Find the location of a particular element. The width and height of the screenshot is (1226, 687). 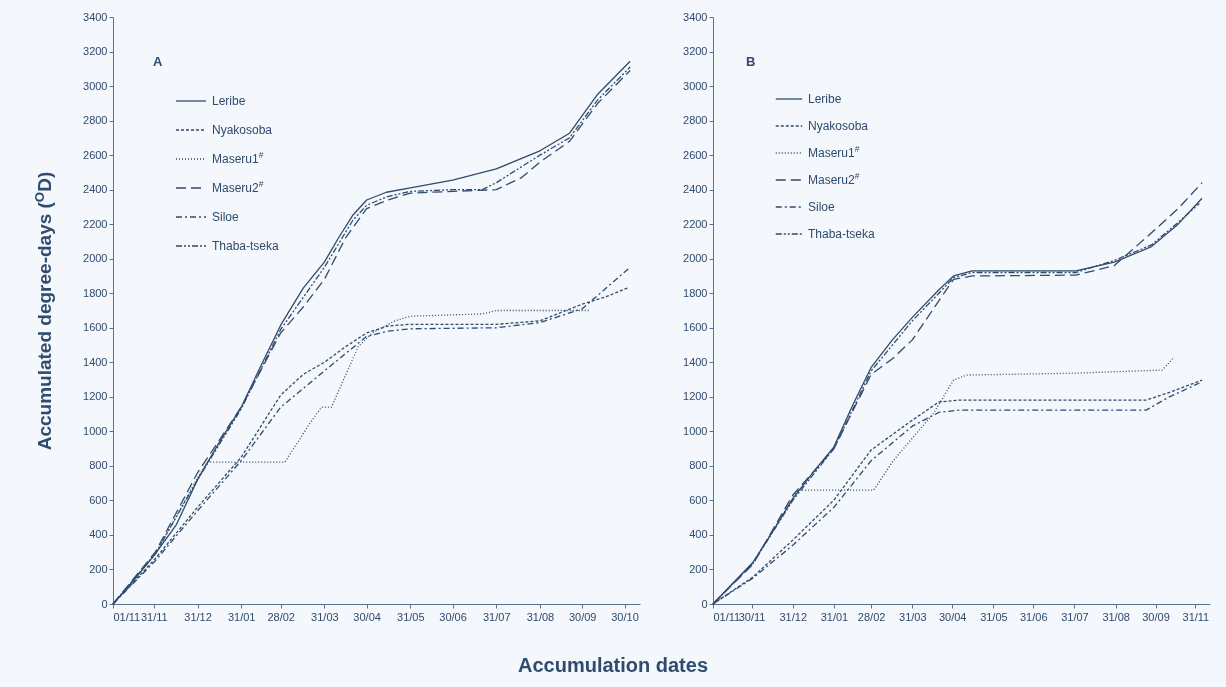

x-axis-title: Accumulation dates is located at coordinates (612, 665).